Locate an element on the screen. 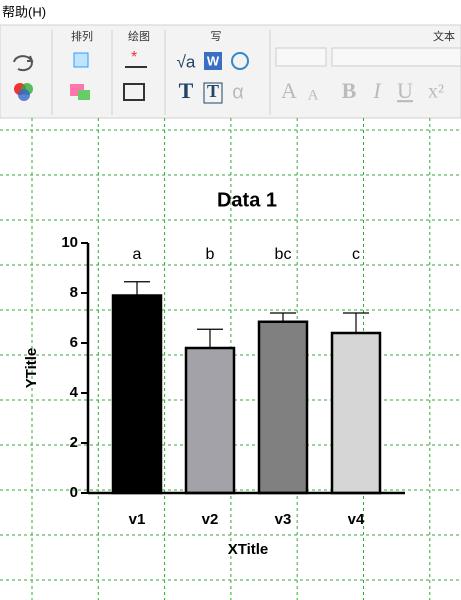 Image resolution: width=461 pixels, height=600 pixels. y-tick-label: 4 is located at coordinates (74, 392).